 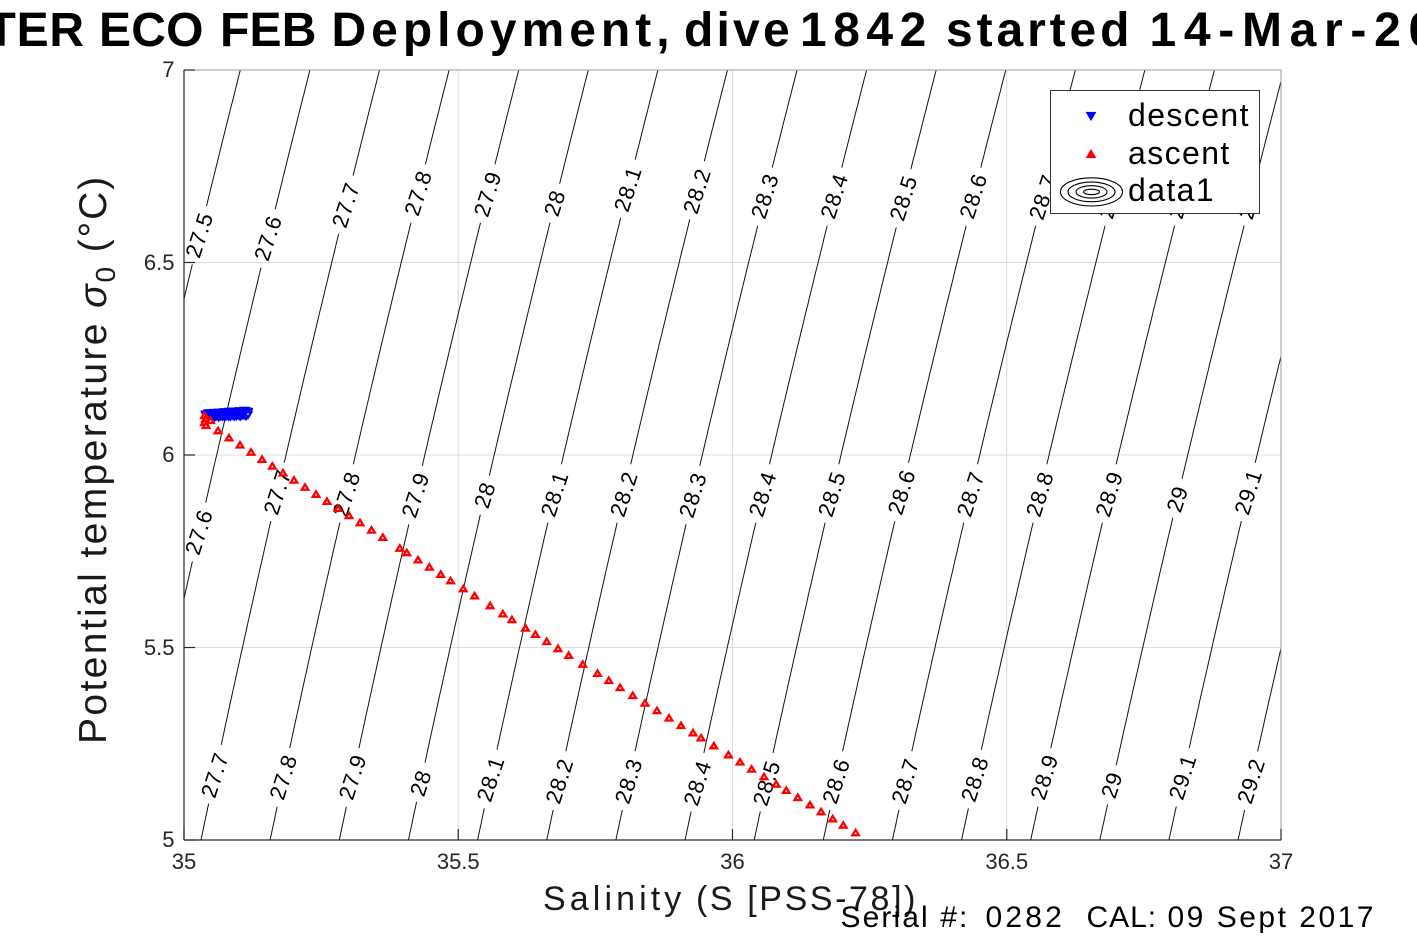 I want to click on svg-text: 29.2, so click(x=1251, y=781).